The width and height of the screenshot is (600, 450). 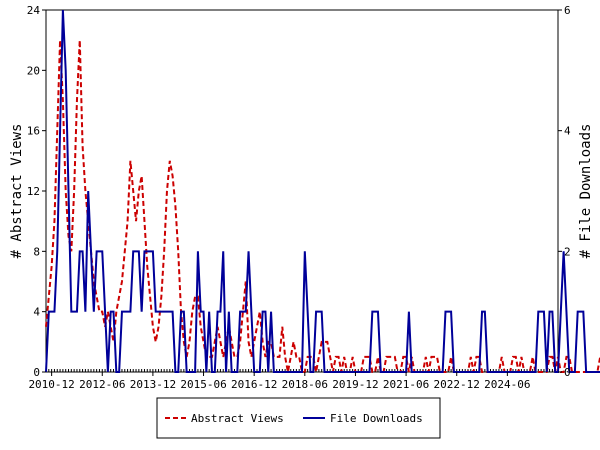 What do you see at coordinates (102, 384) in the screenshot?
I see `x-tick-label: 2012-06` at bounding box center [102, 384].